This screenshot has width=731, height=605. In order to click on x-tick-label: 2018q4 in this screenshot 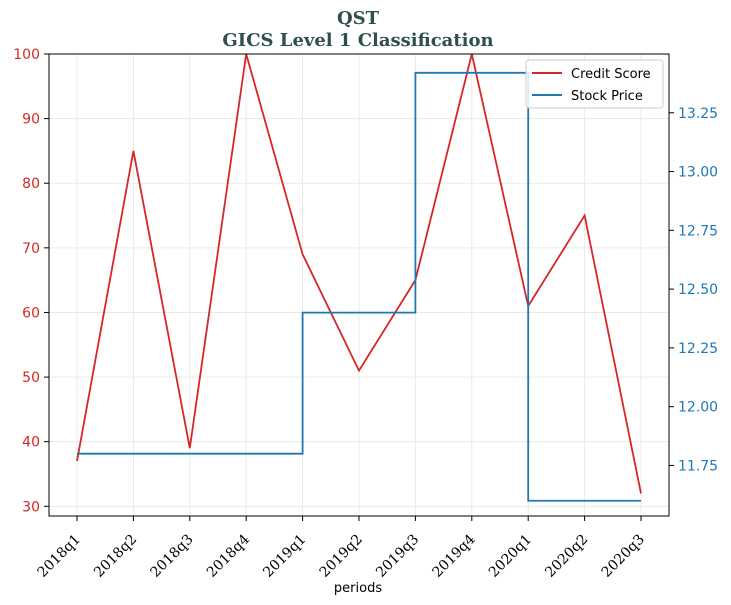, I will do `click(228, 555)`.